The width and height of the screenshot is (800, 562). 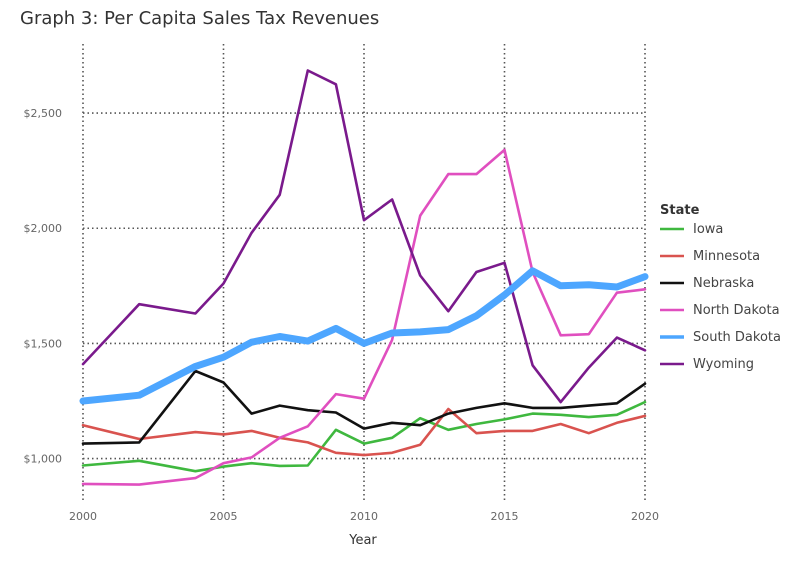 I want to click on series-line-iowa, so click(x=364, y=436).